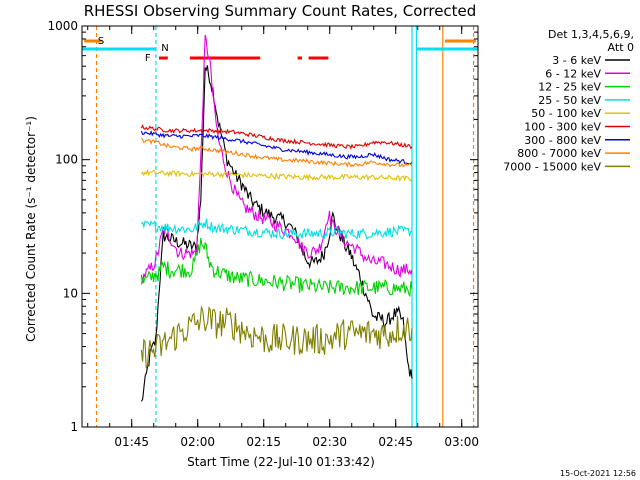  I want to click on y-tick-label: 10, so click(70, 293).